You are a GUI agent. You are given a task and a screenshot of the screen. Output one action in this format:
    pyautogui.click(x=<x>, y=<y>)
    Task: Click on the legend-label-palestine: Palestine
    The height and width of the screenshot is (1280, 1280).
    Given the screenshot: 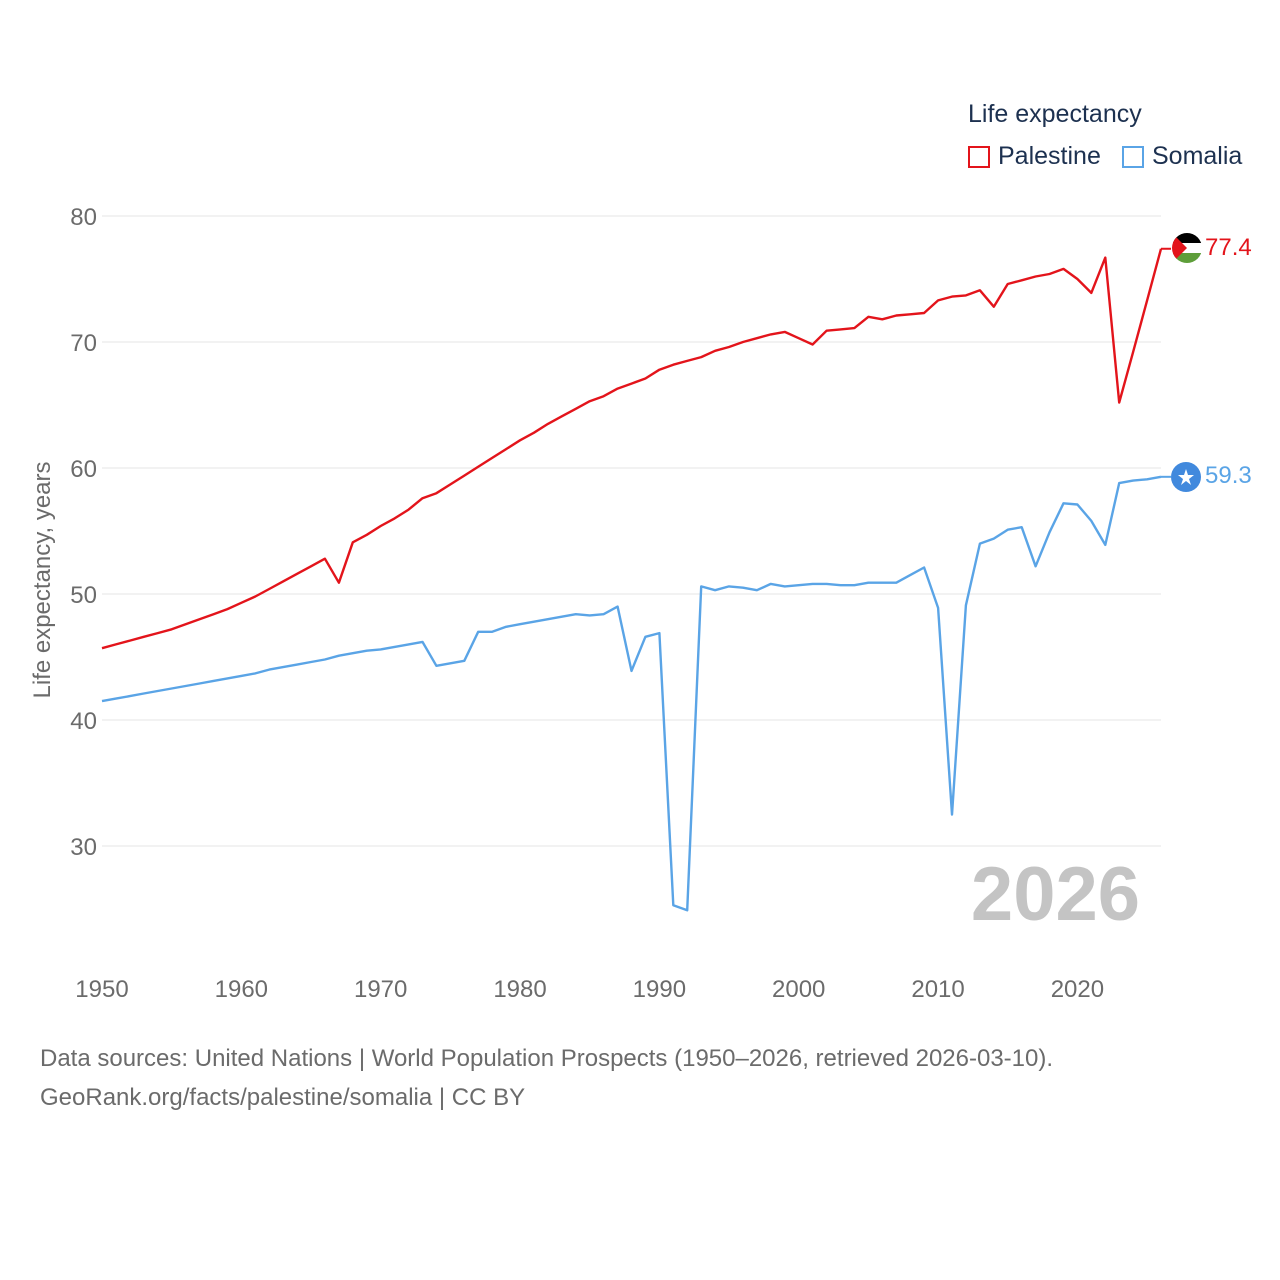 What is the action you would take?
    pyautogui.click(x=1049, y=156)
    